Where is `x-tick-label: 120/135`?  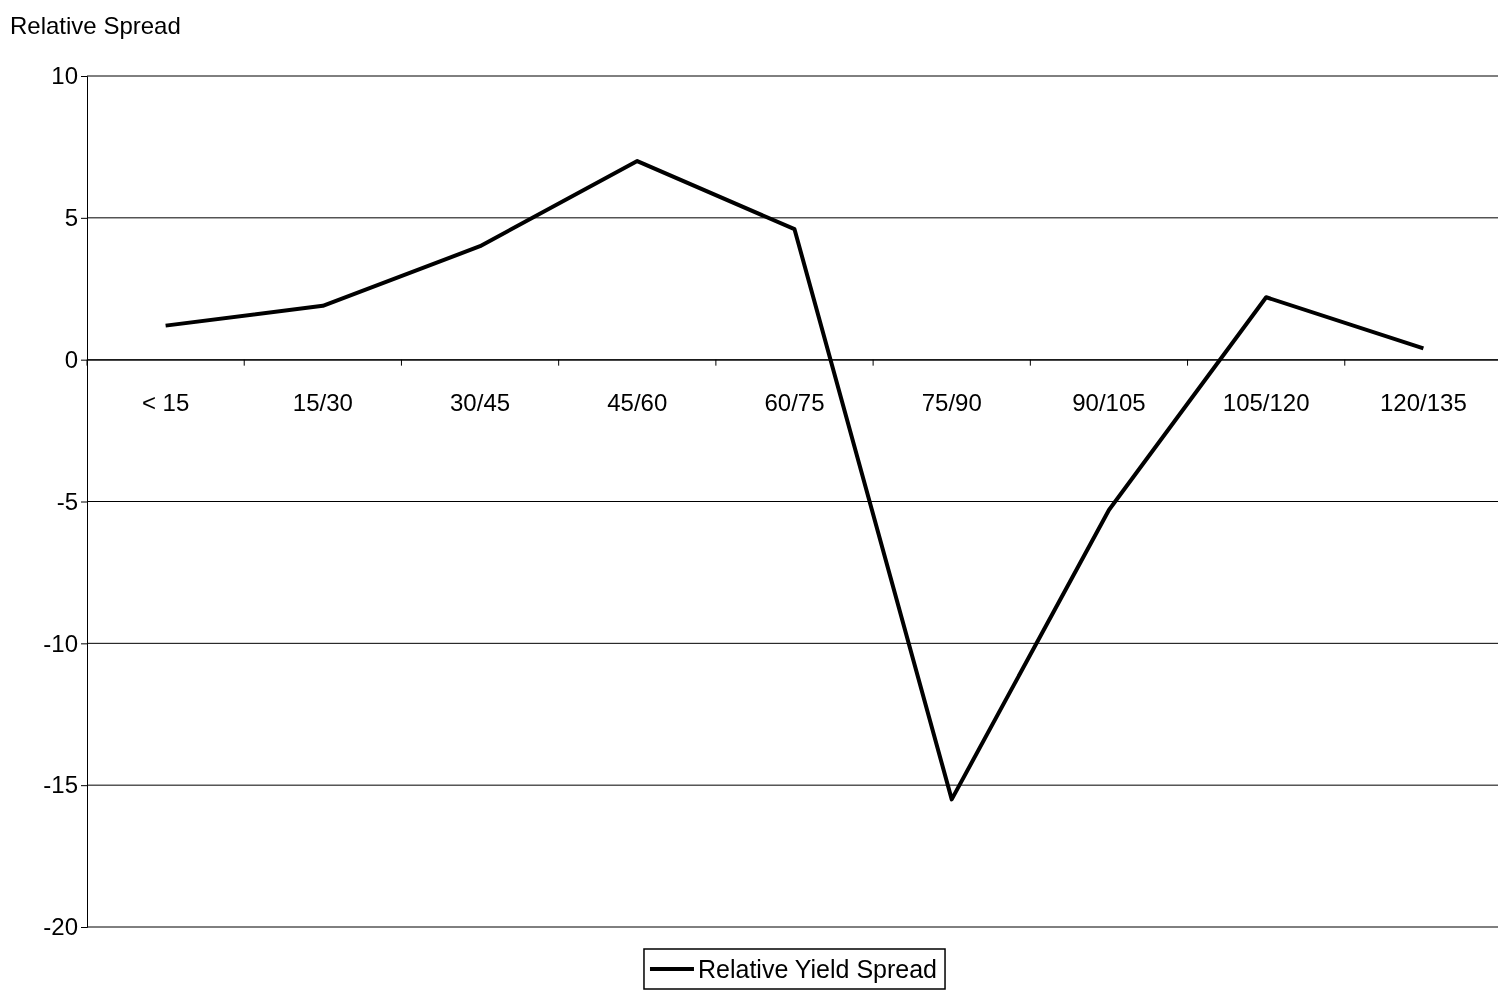
x-tick-label: 120/135 is located at coordinates (1423, 402).